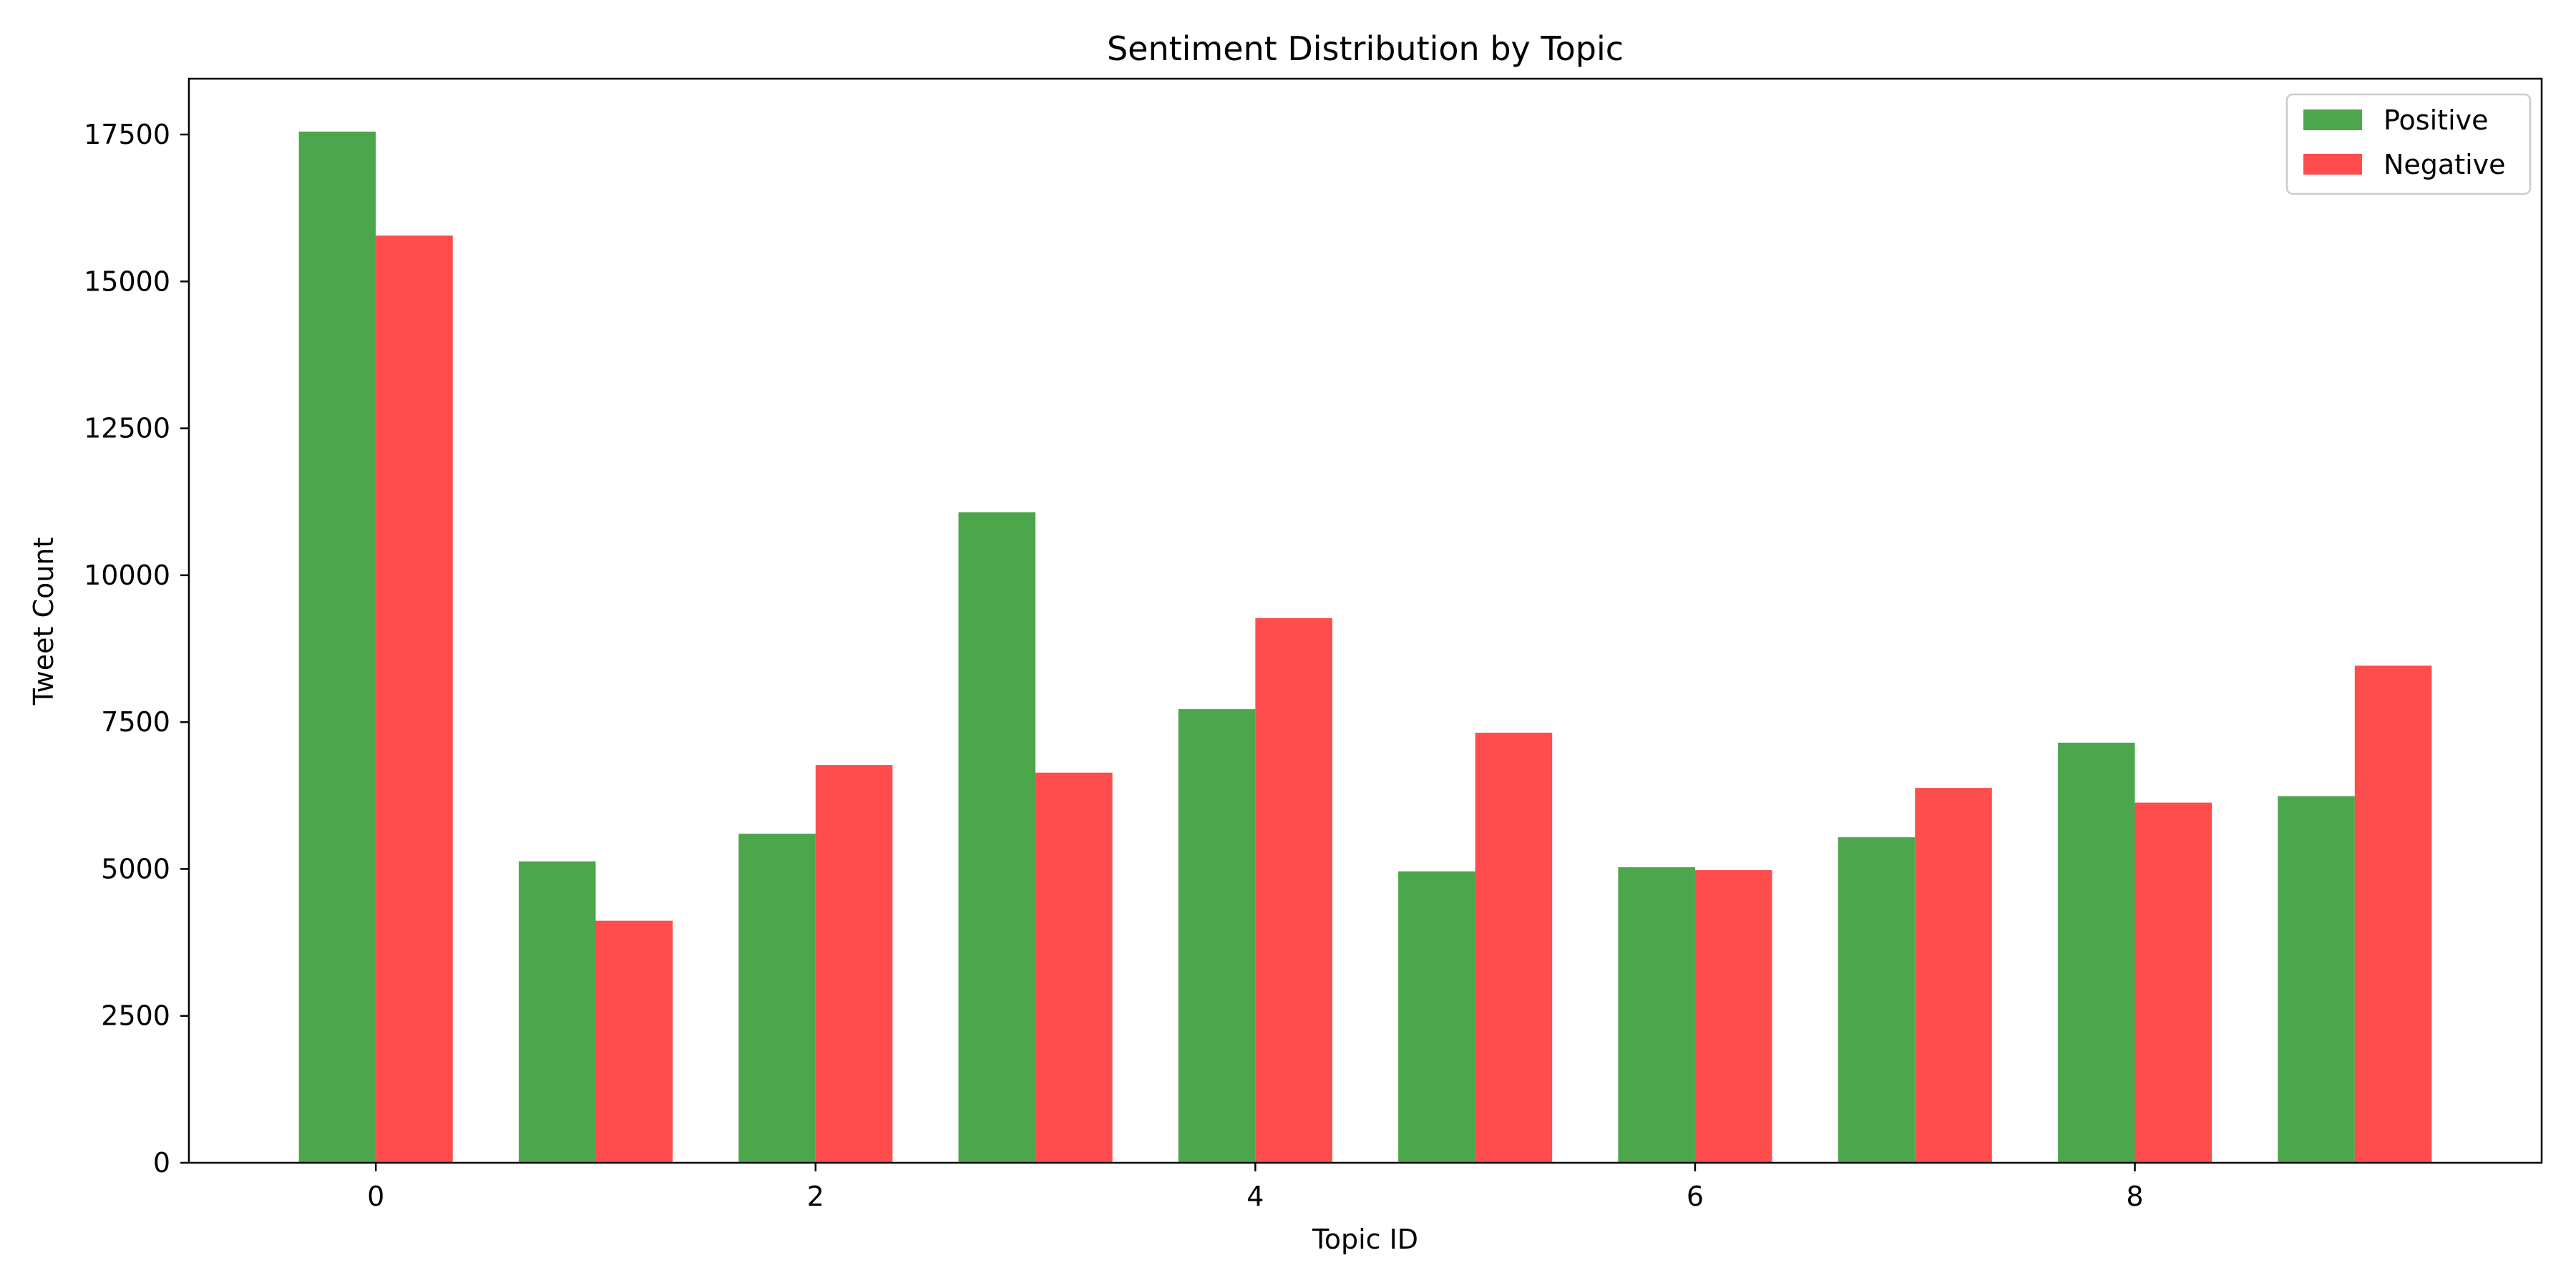  What do you see at coordinates (1365, 48) in the screenshot?
I see `chart-title: Sentiment Distribution by Topic` at bounding box center [1365, 48].